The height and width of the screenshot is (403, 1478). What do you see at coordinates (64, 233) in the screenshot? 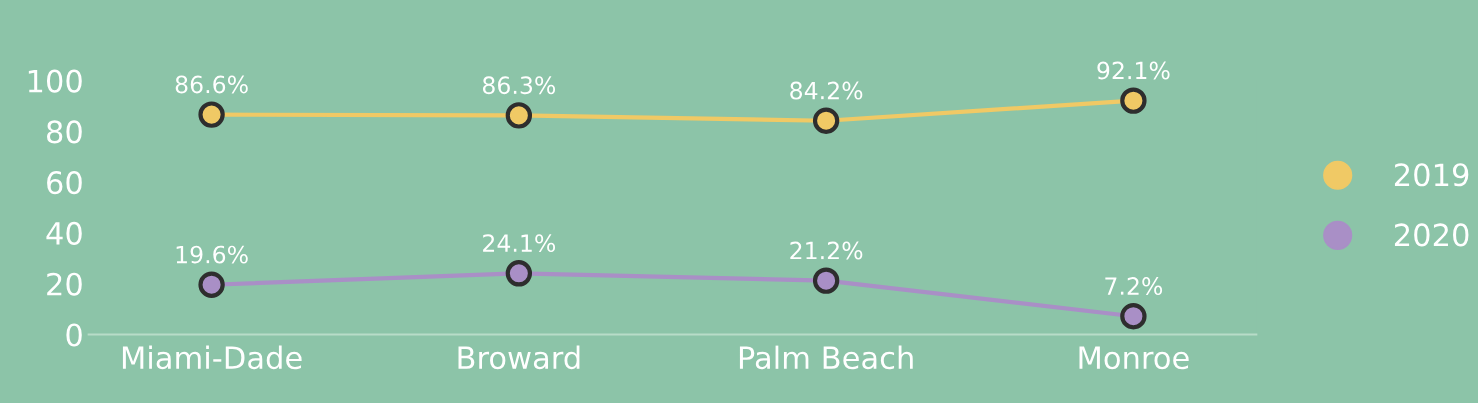
I see `y-tick-label: 40` at bounding box center [64, 233].